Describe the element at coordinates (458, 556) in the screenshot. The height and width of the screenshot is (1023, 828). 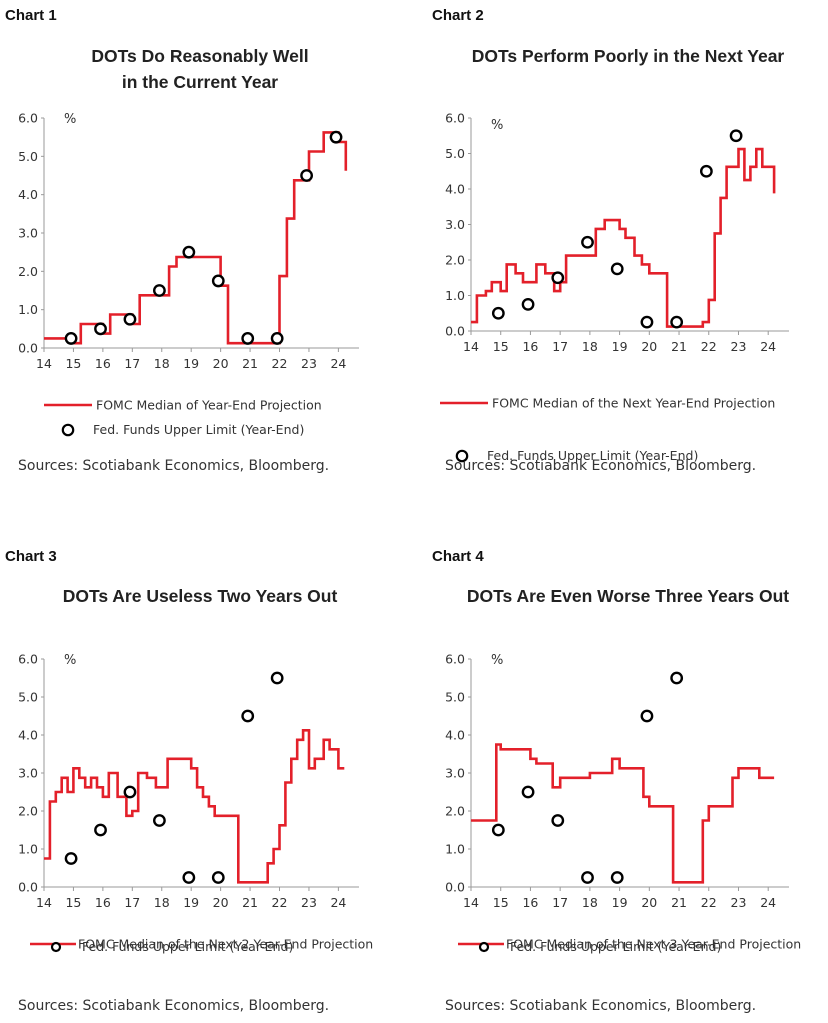
I see `panel-label: Chart 4` at that location.